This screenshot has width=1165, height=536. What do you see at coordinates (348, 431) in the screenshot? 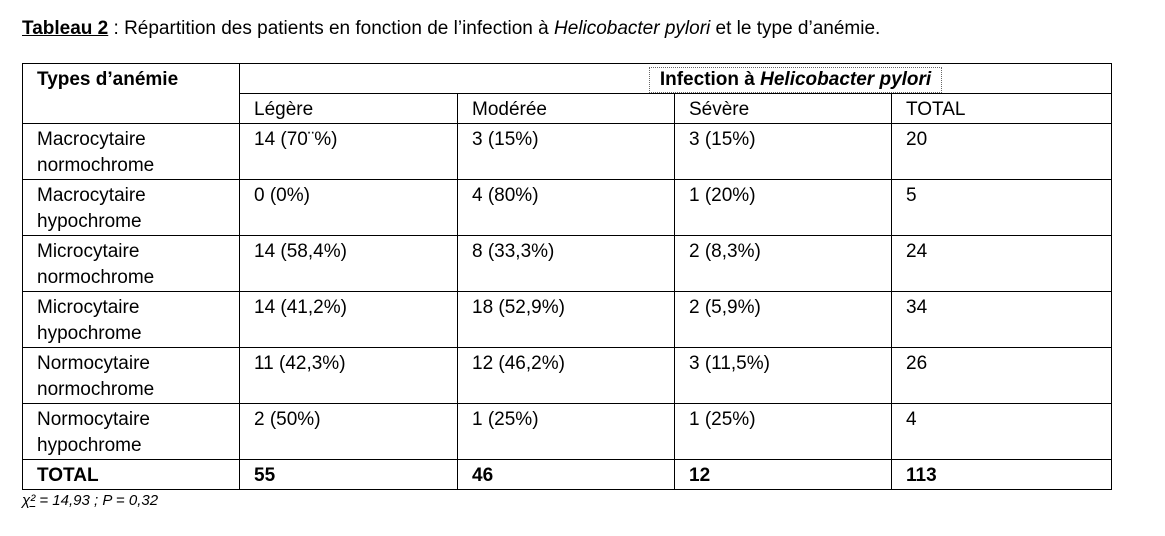
I see `cell-legere: 2 (50%)` at bounding box center [348, 431].